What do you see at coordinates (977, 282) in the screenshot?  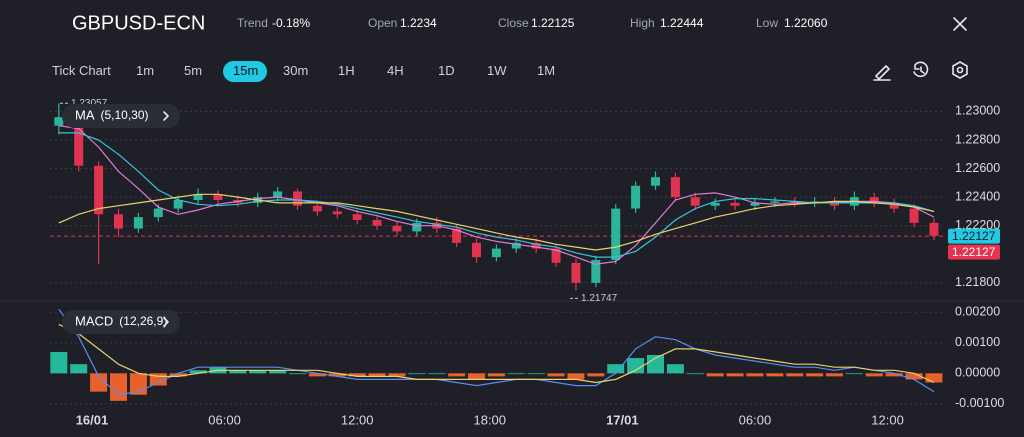 I see `y-tick-label: 1.21800` at bounding box center [977, 282].